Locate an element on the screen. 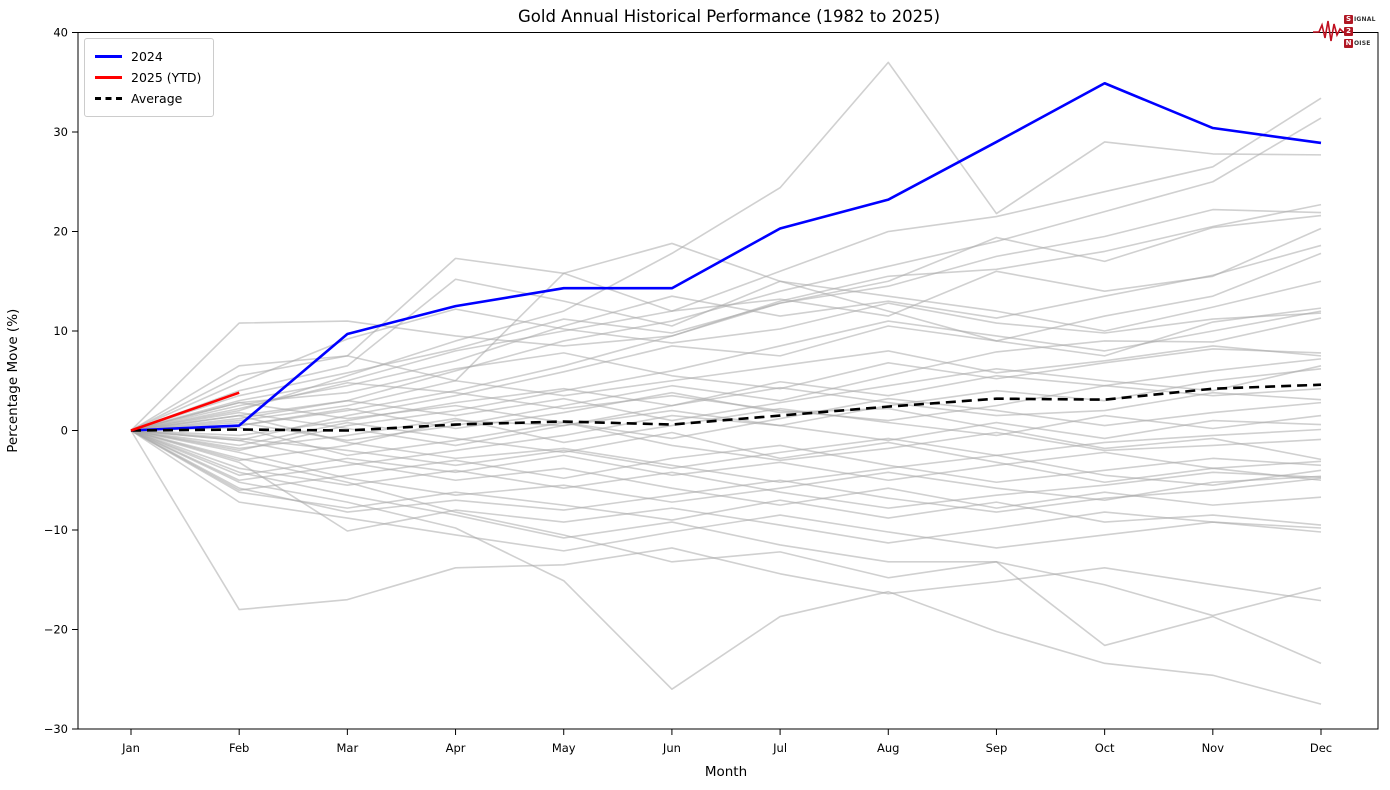 Image resolution: width=1390 pixels, height=790 pixels. series-line-2017 is located at coordinates (726, 477).